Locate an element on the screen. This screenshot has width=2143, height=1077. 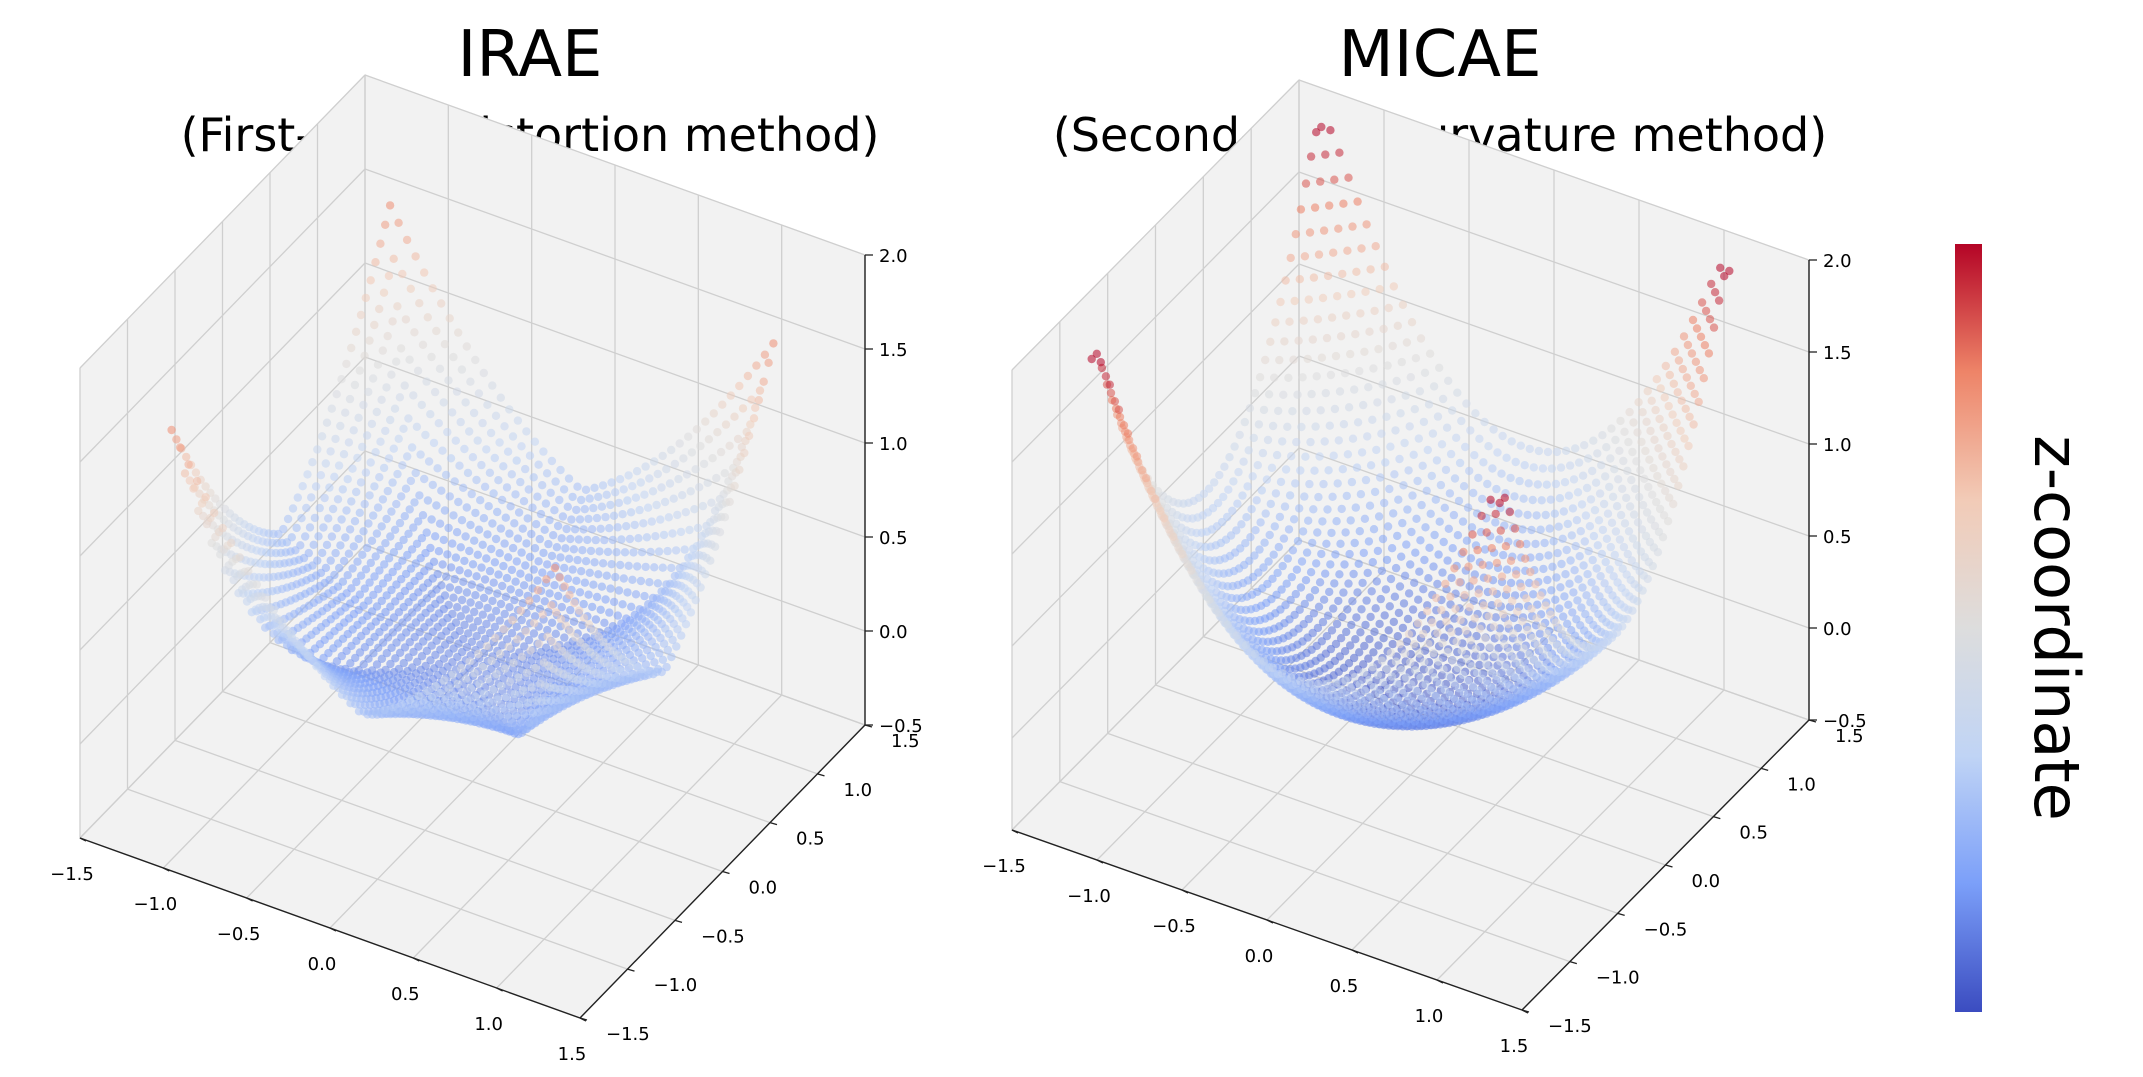
left-y-tick is located at coordinates (678, 921).